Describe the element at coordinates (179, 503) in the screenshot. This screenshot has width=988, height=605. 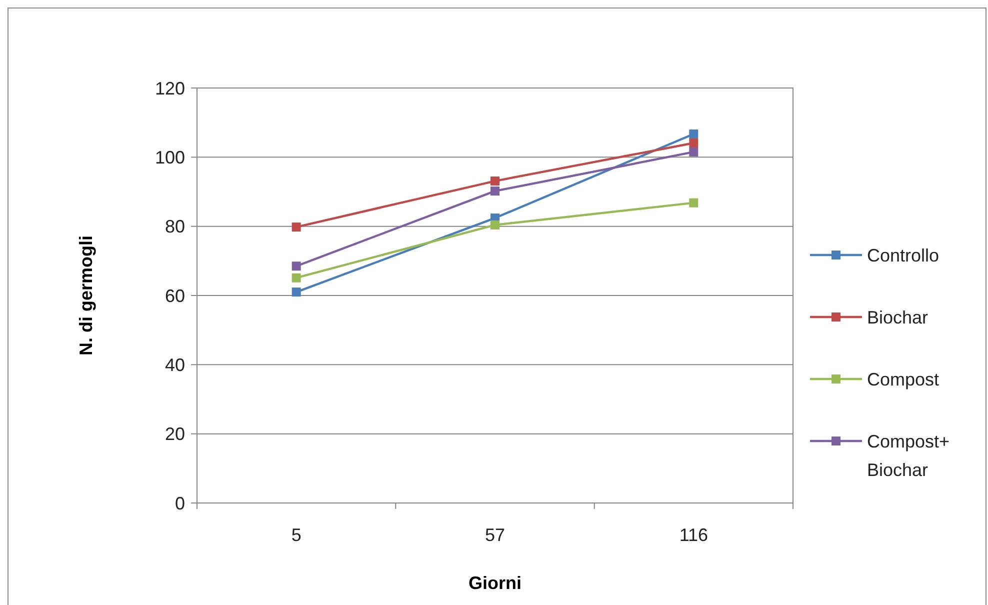
I see `y-tick-label: 0` at that location.